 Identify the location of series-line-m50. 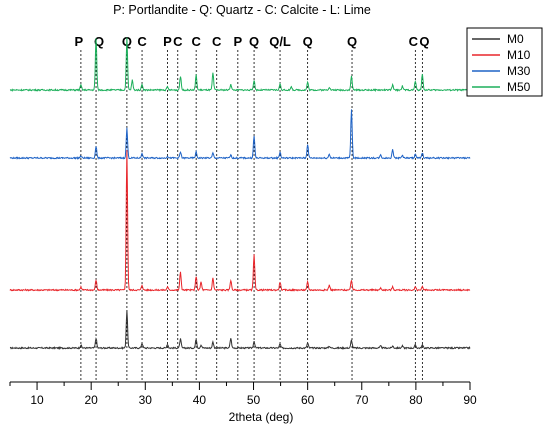
(240, 65).